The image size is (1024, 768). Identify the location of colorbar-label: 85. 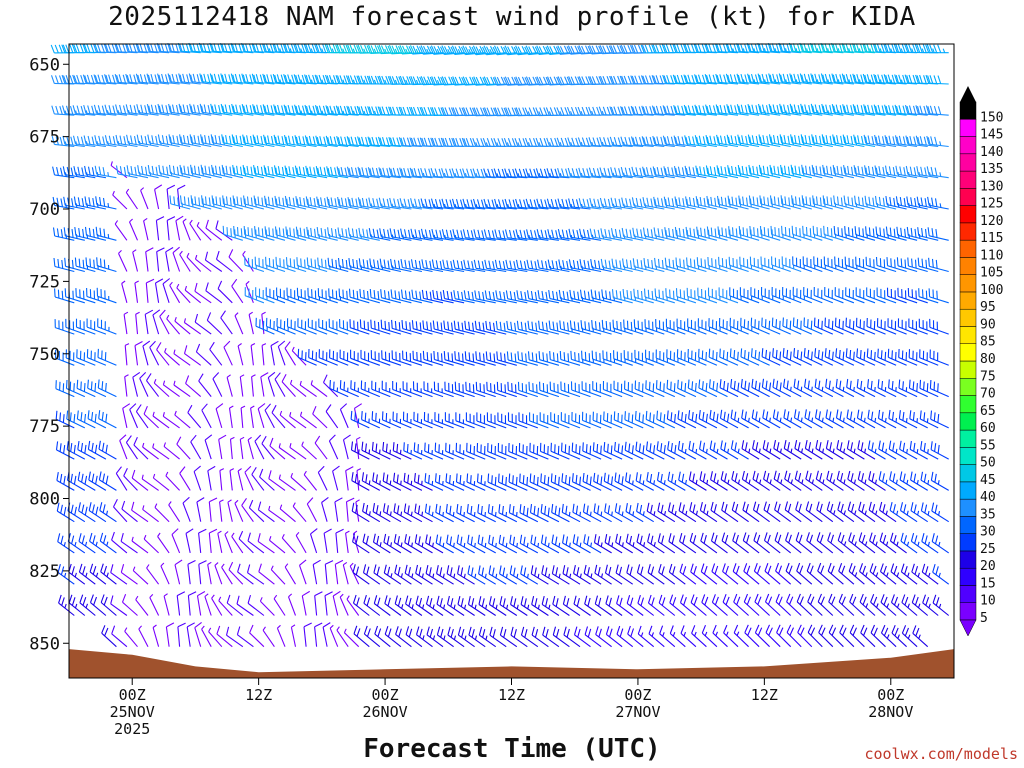
(988, 342).